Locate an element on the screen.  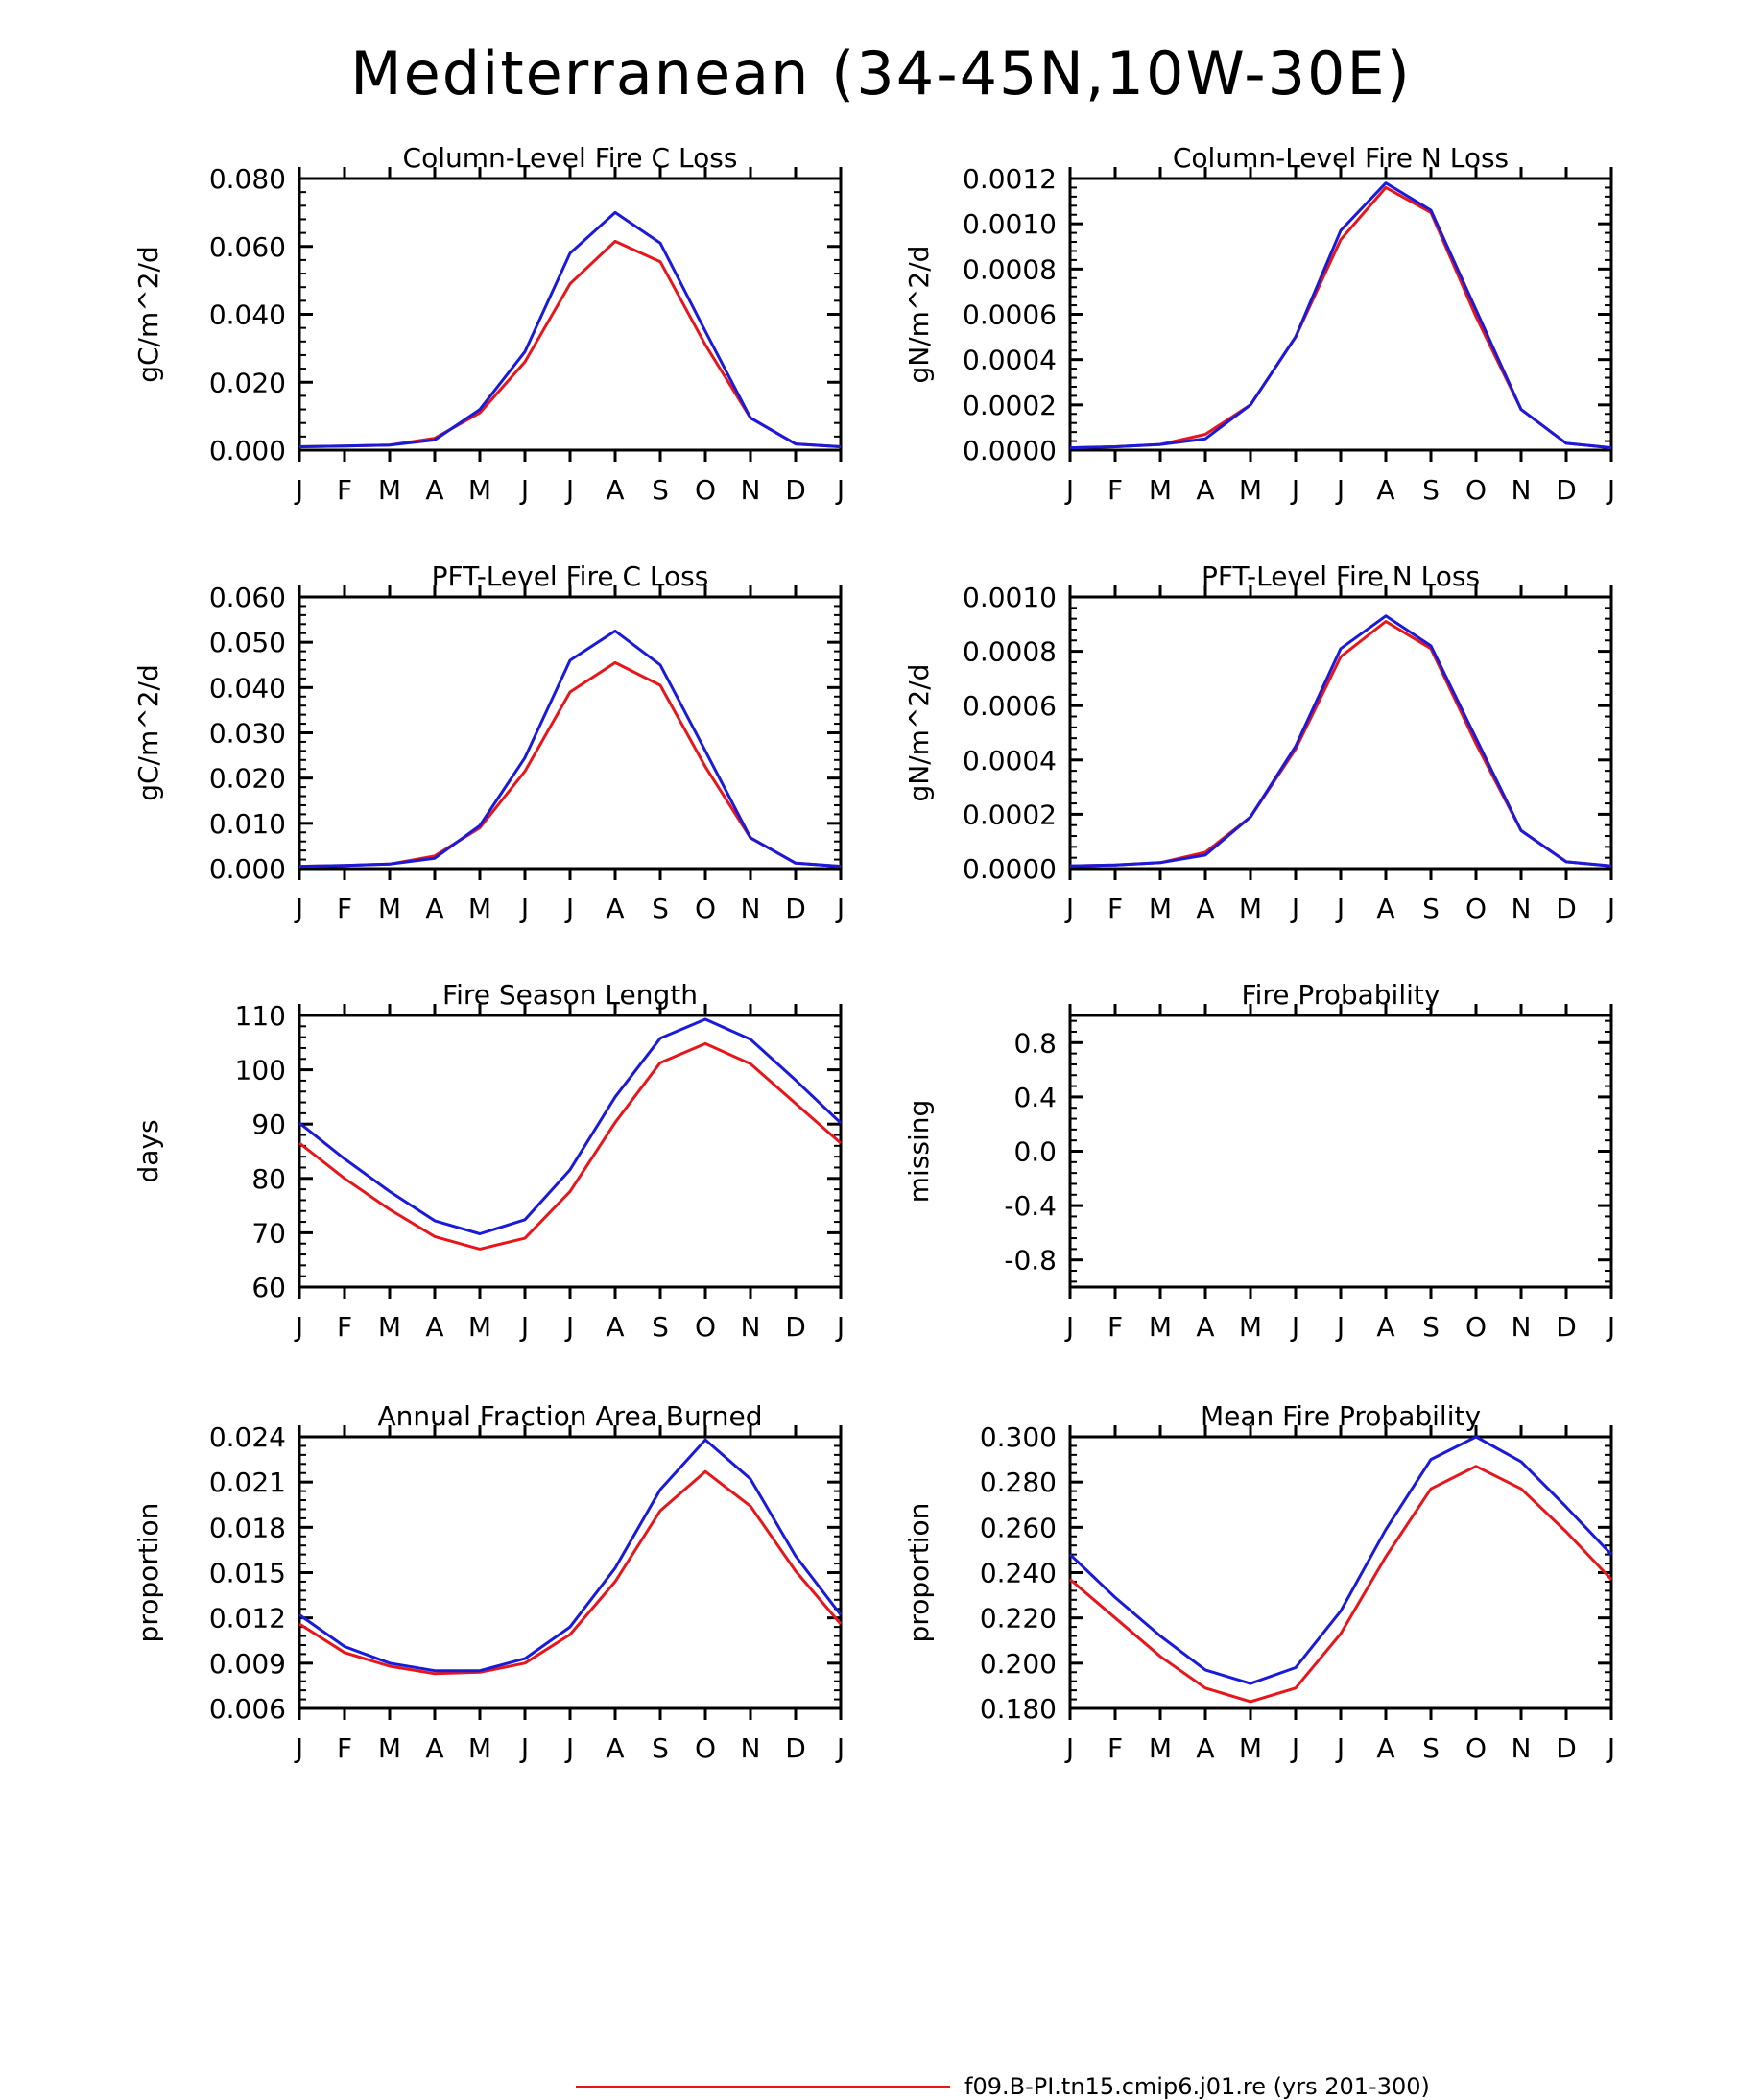
y-tick-label: 60 is located at coordinates (268, 1287).